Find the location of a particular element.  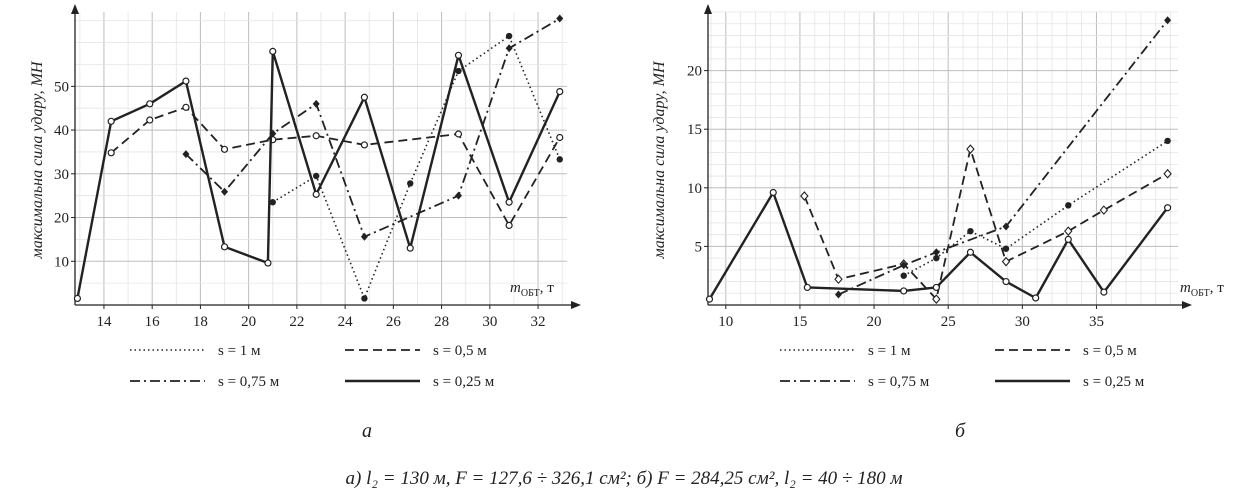

x-tick-label: 25 is located at coordinates (948, 322).